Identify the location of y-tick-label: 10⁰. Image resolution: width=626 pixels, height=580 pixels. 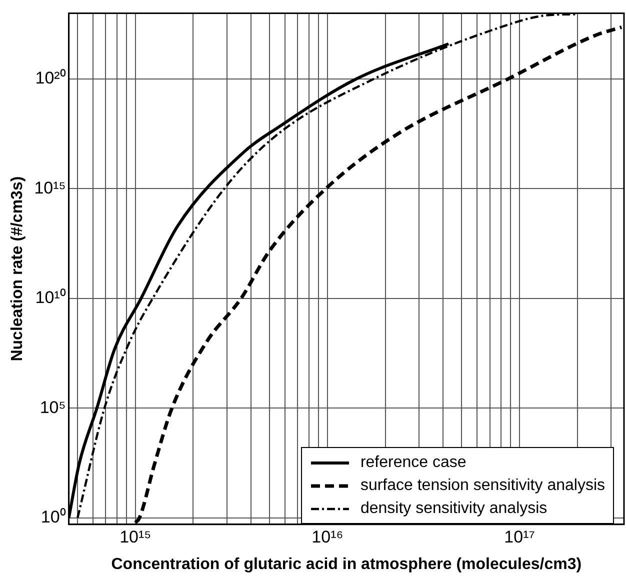
(53, 516).